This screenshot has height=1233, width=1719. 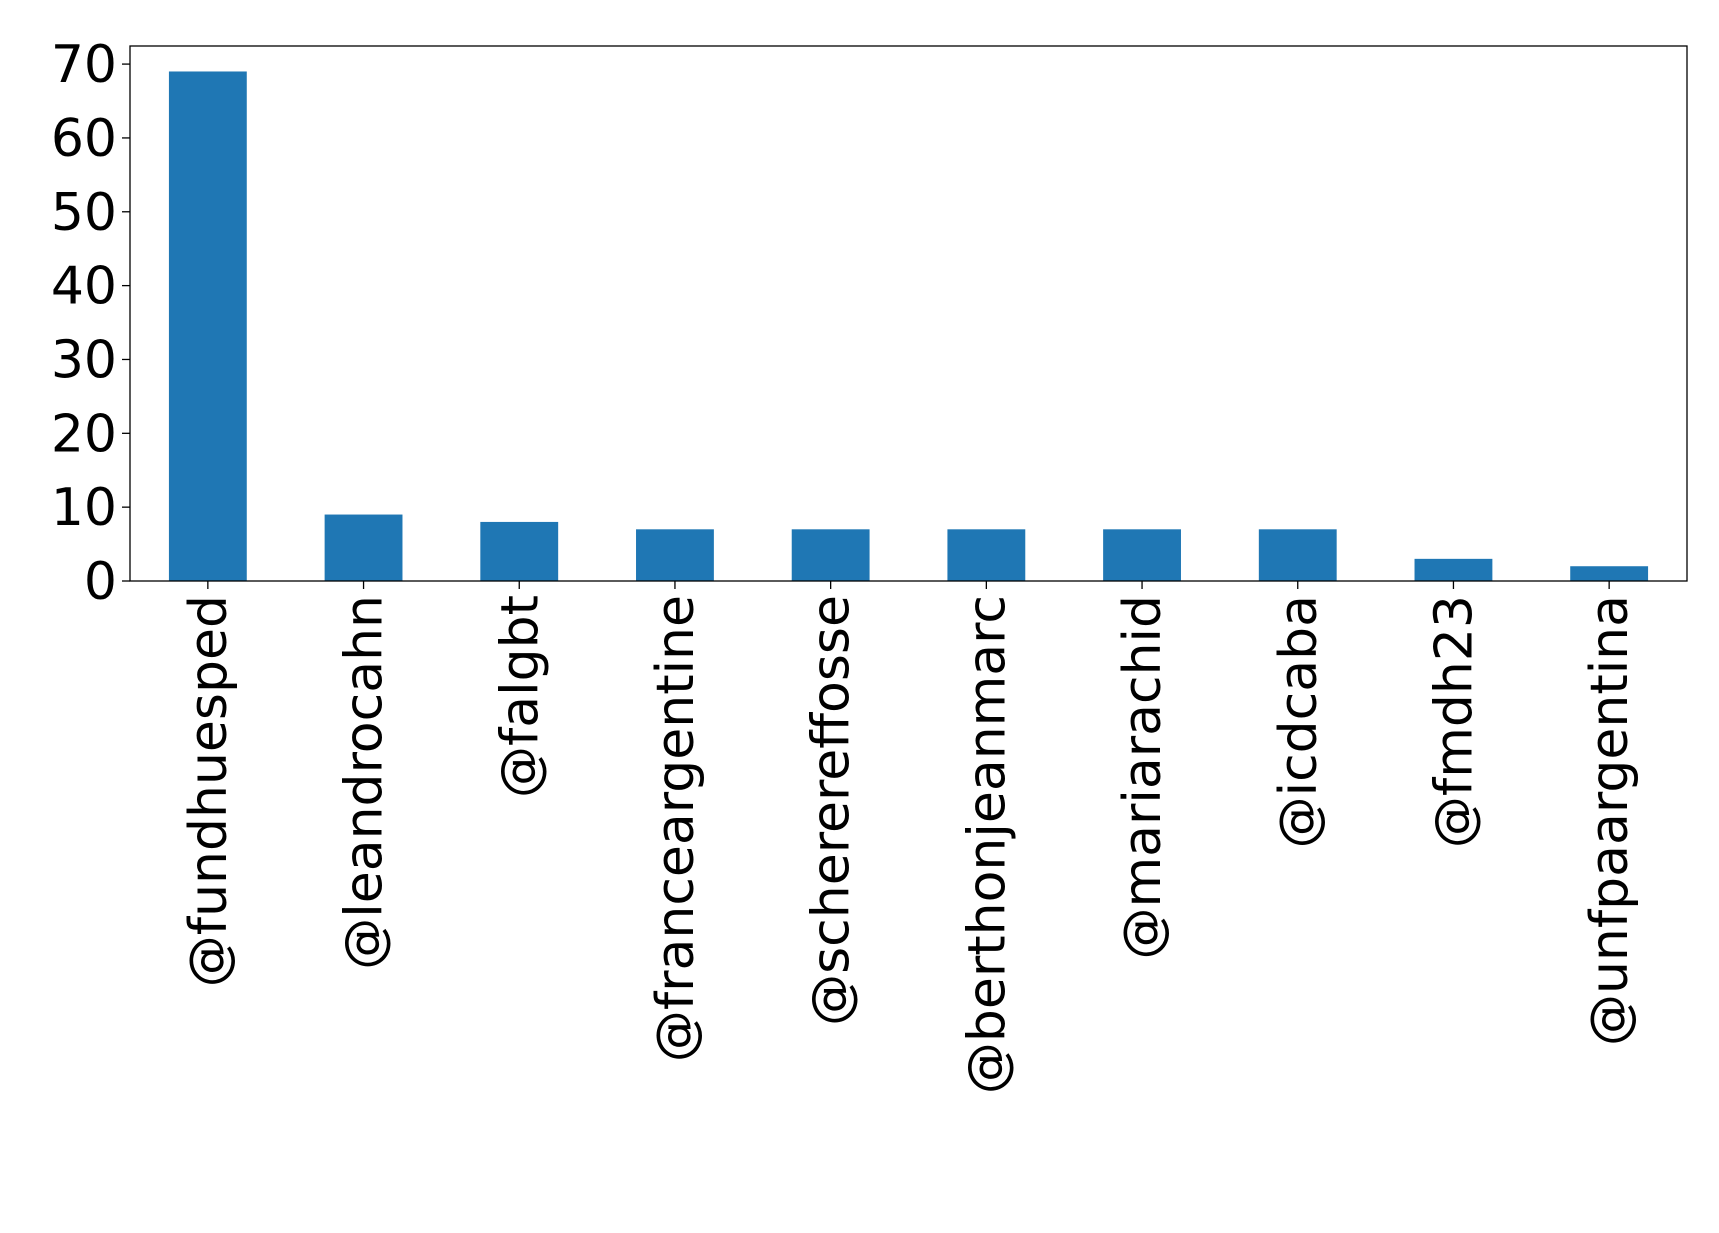 I want to click on bar-franceargentine, so click(x=675, y=555).